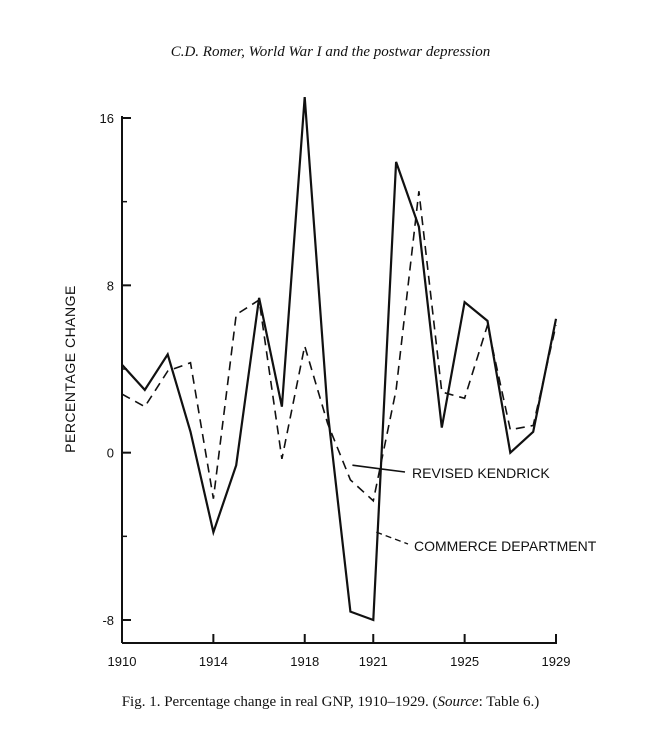 The width and height of the screenshot is (661, 751). I want to click on y-tick-label: -8, so click(108, 620).